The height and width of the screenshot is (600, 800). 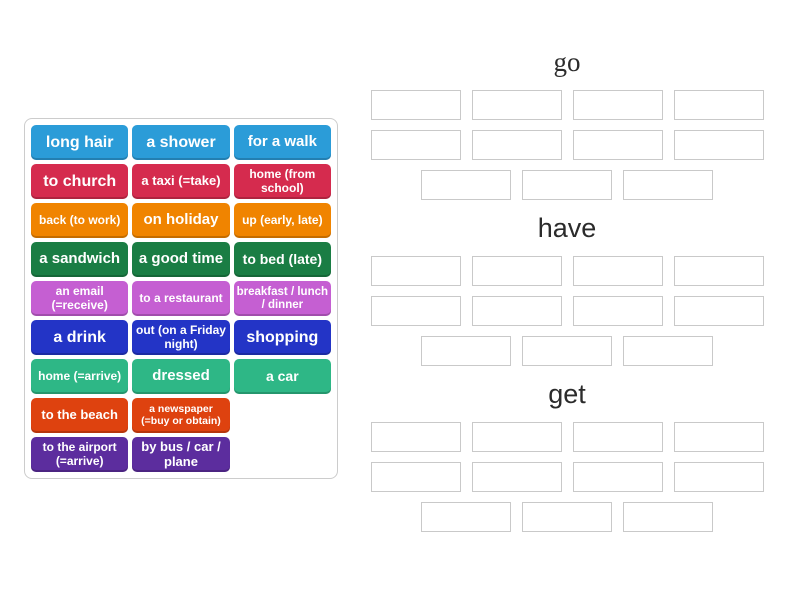 I want to click on word-tile: out (on a Friday night), so click(x=181, y=337).